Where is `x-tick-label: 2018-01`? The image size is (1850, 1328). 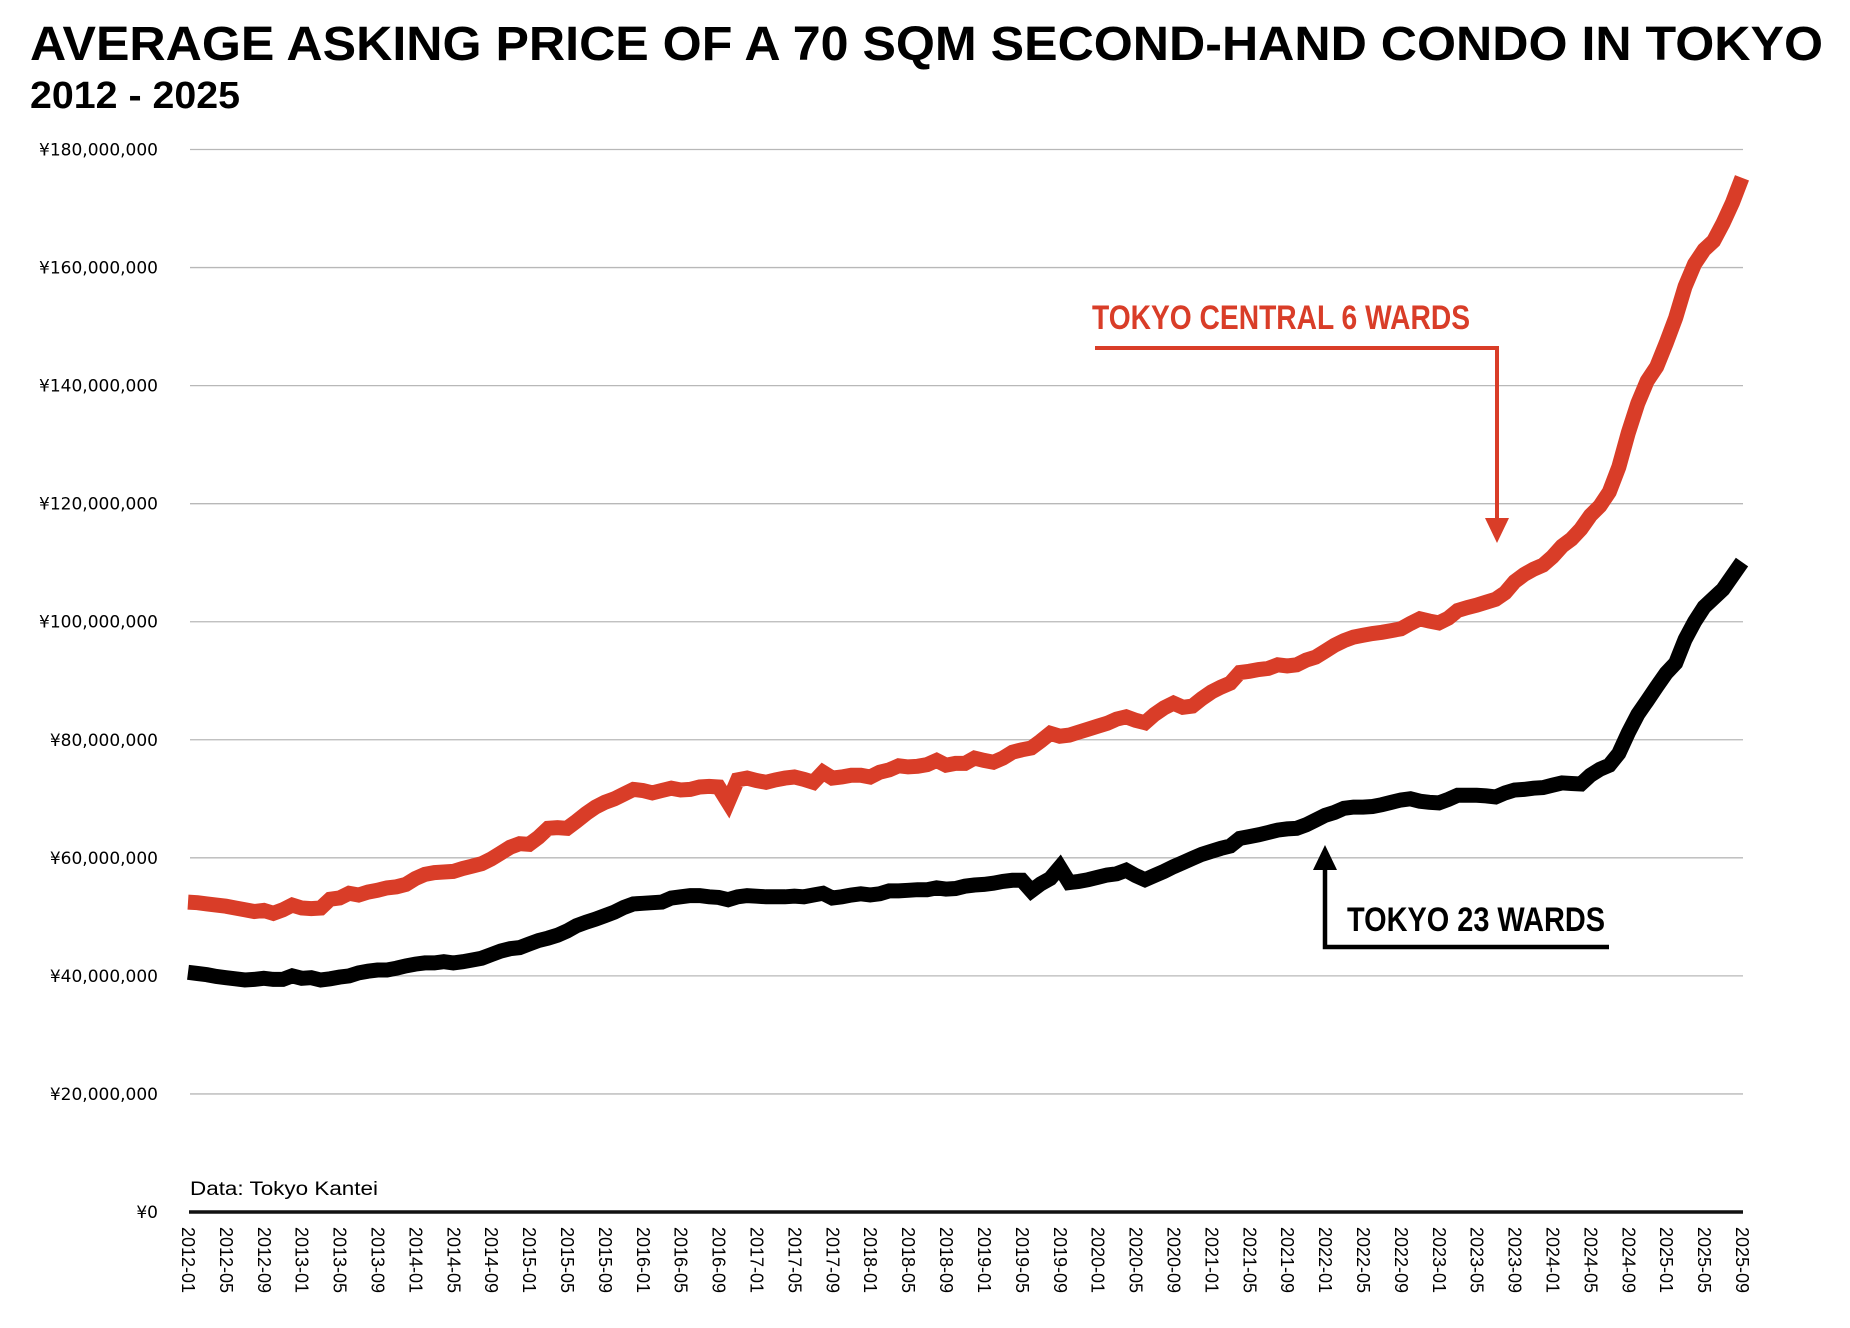 x-tick-label: 2018-01 is located at coordinates (870, 1260).